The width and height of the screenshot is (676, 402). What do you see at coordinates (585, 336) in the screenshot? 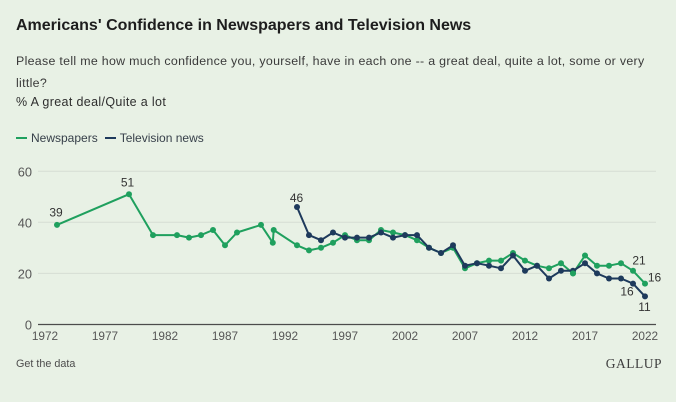
I see `svg-text: 2017` at bounding box center [585, 336].